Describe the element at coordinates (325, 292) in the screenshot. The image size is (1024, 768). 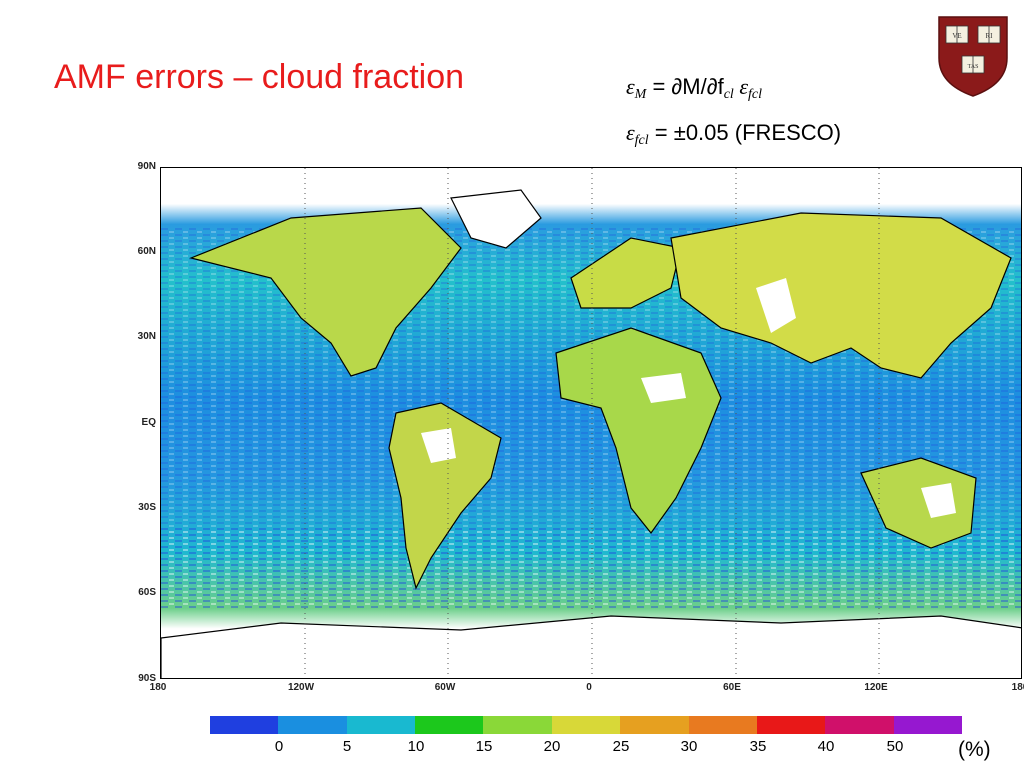
I see `north-america` at that location.